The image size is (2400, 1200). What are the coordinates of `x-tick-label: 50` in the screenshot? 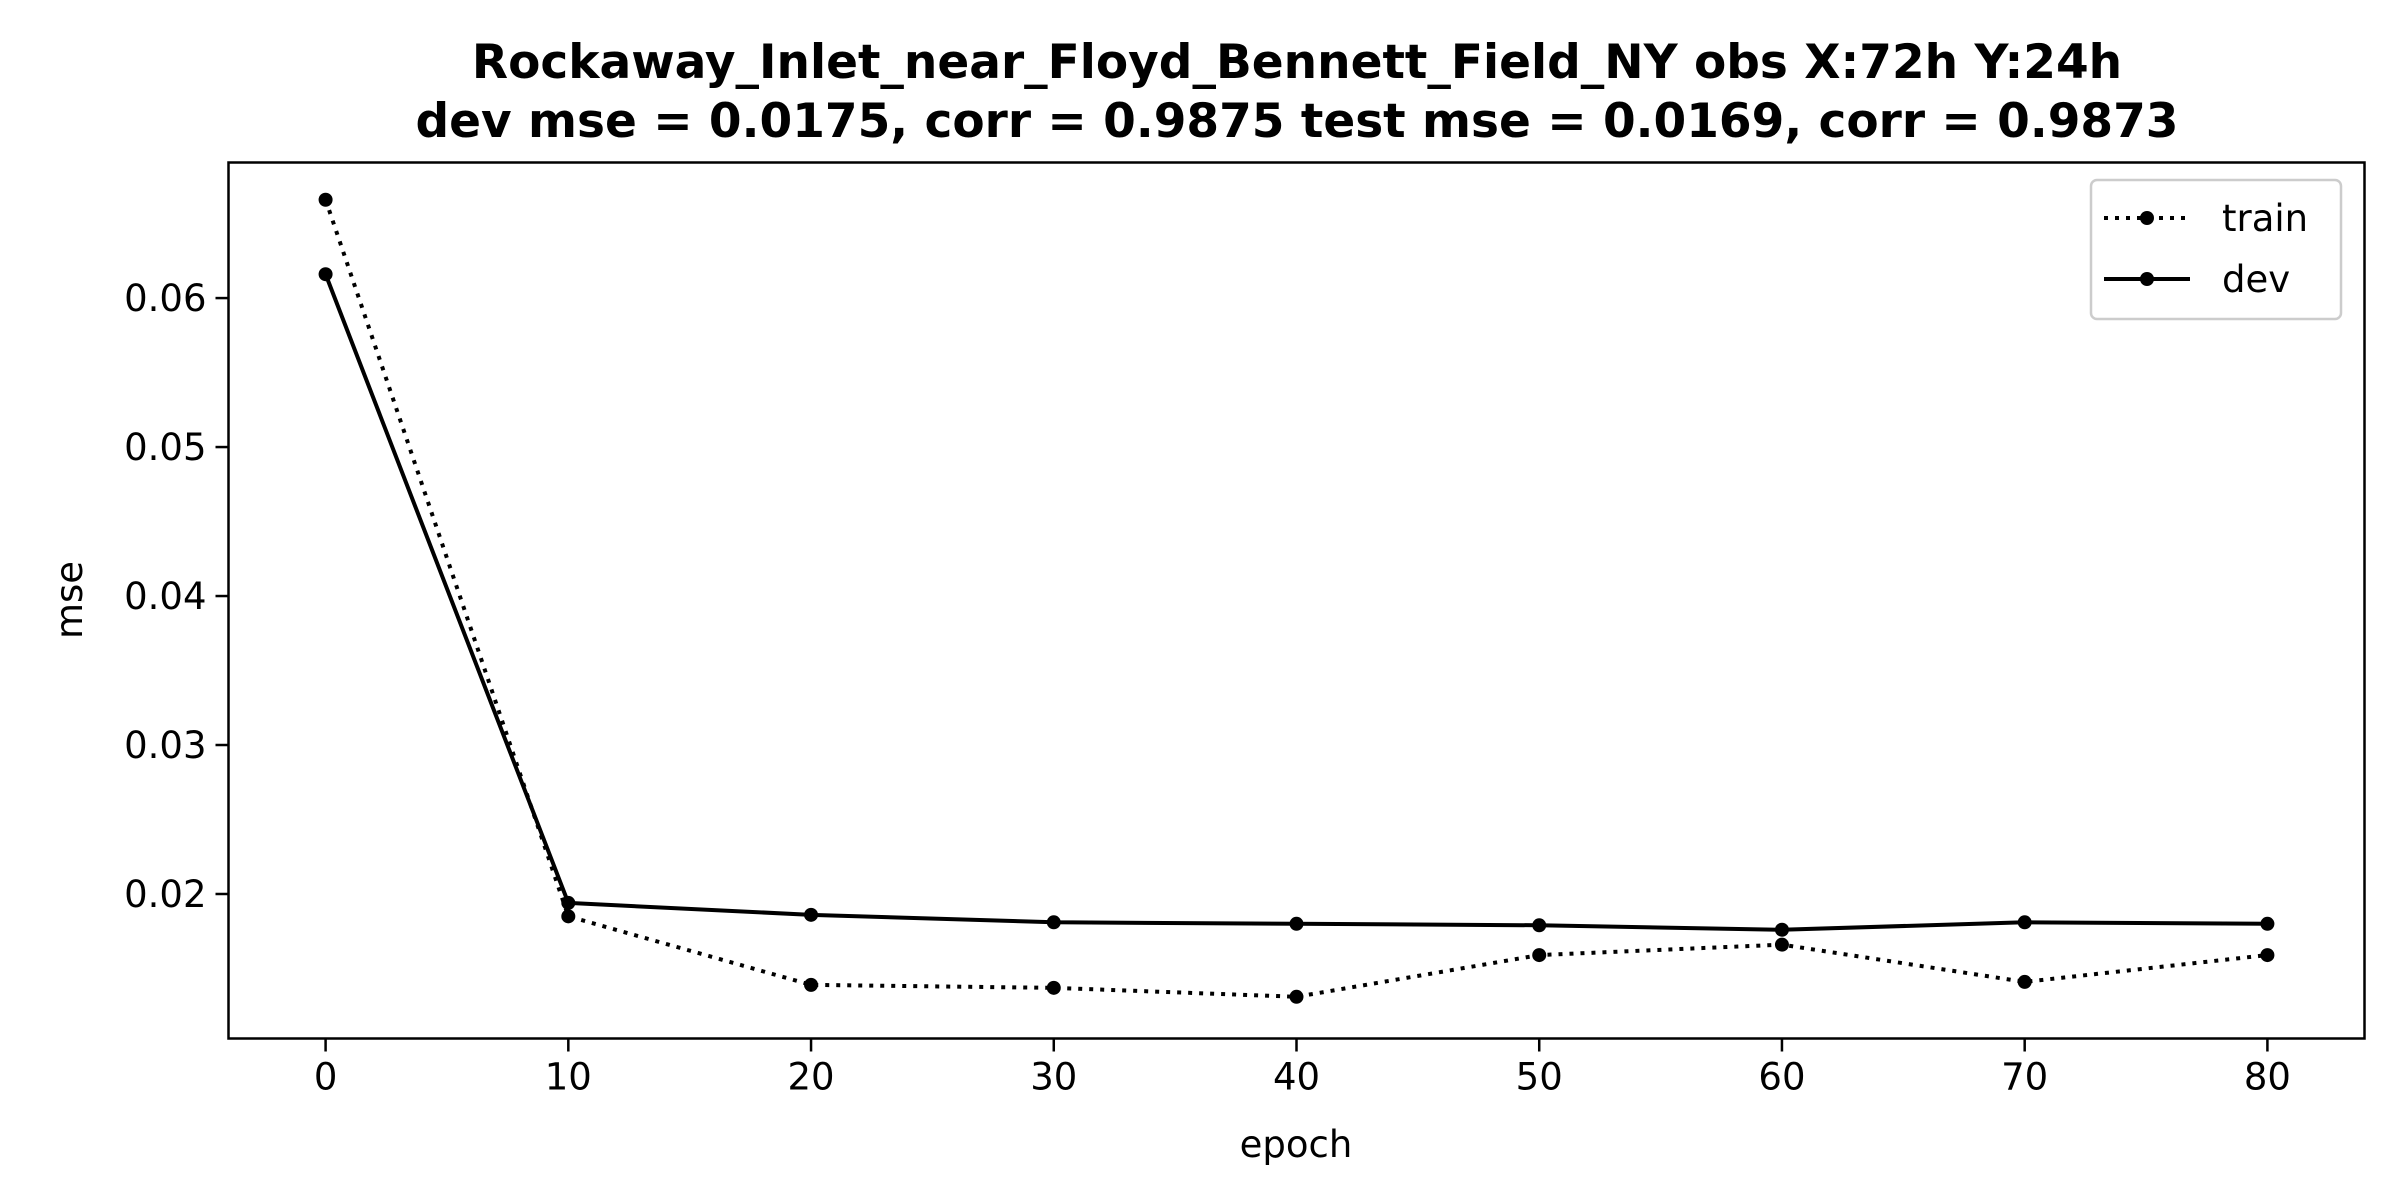 It's located at (1539, 1077).